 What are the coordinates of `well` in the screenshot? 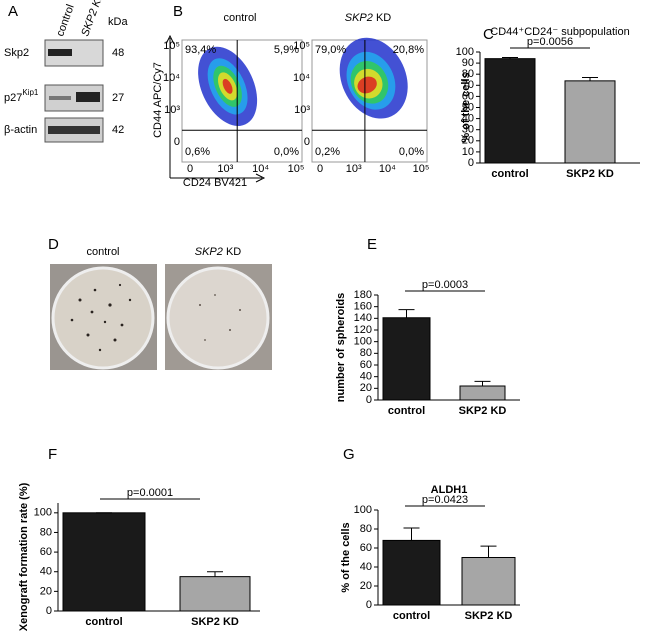 It's located at (103, 318).